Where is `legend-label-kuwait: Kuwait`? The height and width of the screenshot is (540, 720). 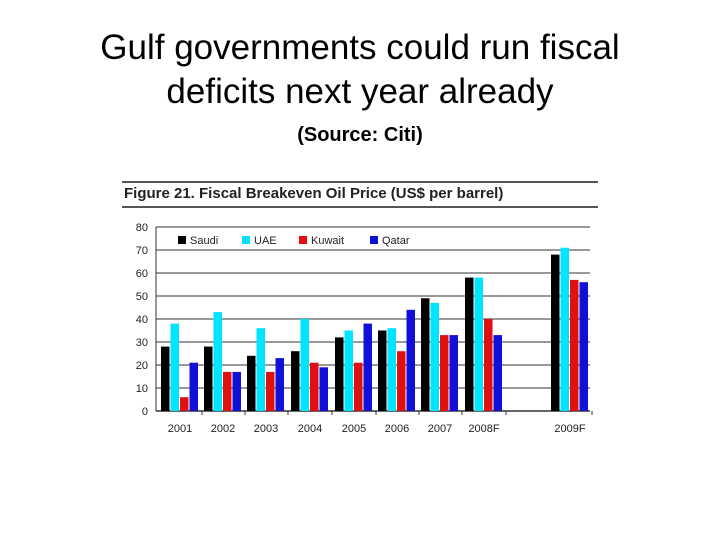
legend-label-kuwait: Kuwait is located at coordinates (327, 241).